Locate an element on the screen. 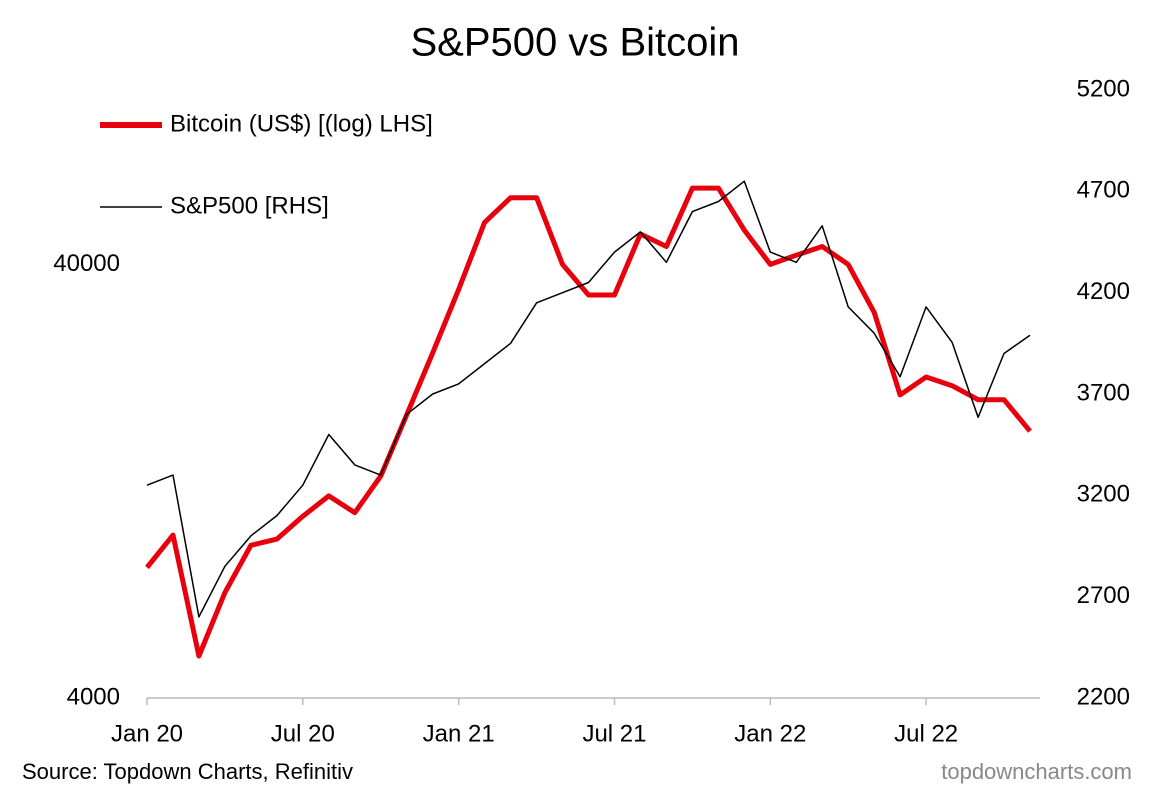 The image size is (1165, 802). source: Source: Topdown Charts, Refinitiv is located at coordinates (187, 771).